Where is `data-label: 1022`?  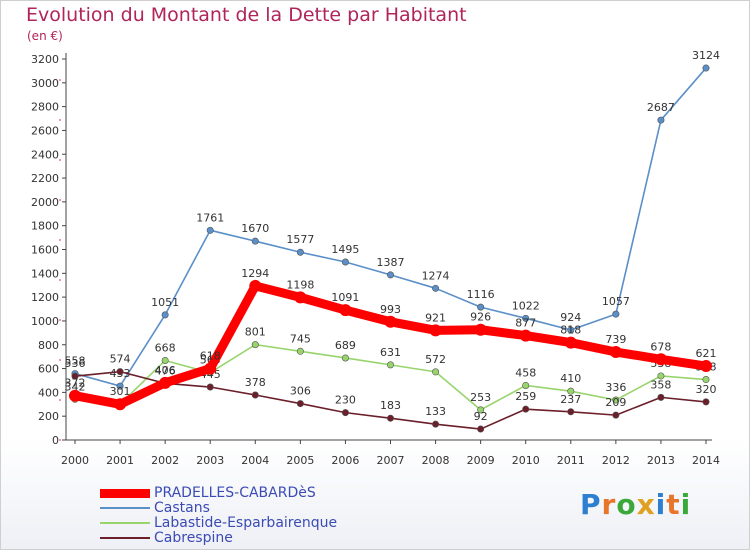
data-label: 1022 is located at coordinates (526, 305).